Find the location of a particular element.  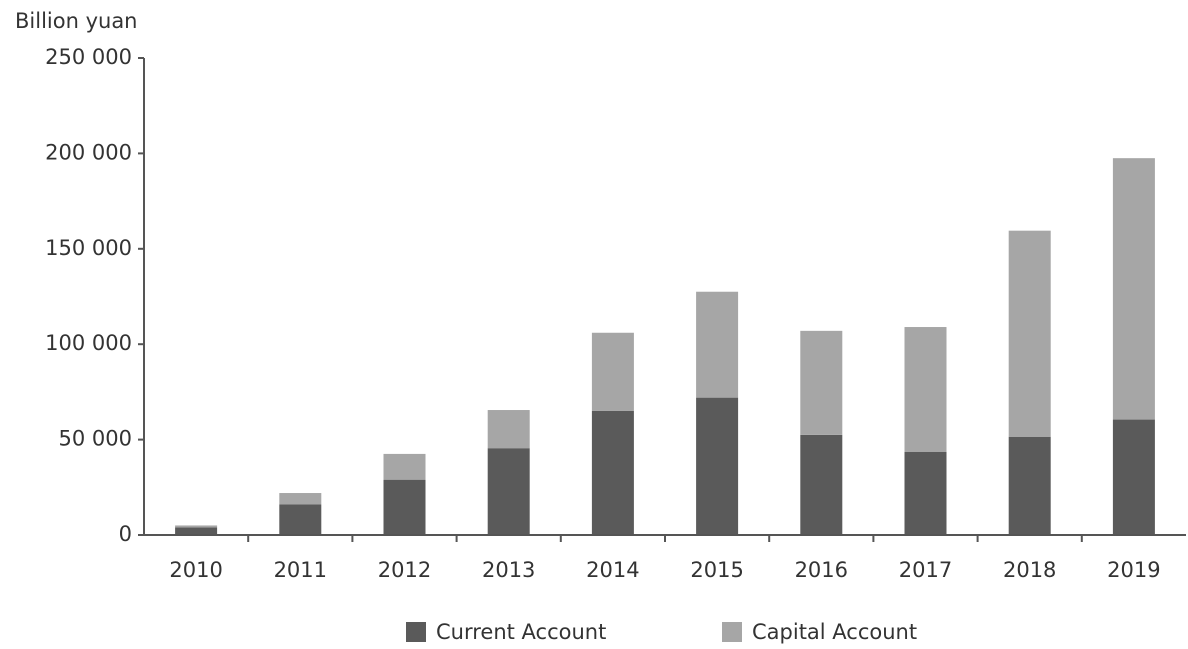

y-tick-label: 150 000 is located at coordinates (88, 248).